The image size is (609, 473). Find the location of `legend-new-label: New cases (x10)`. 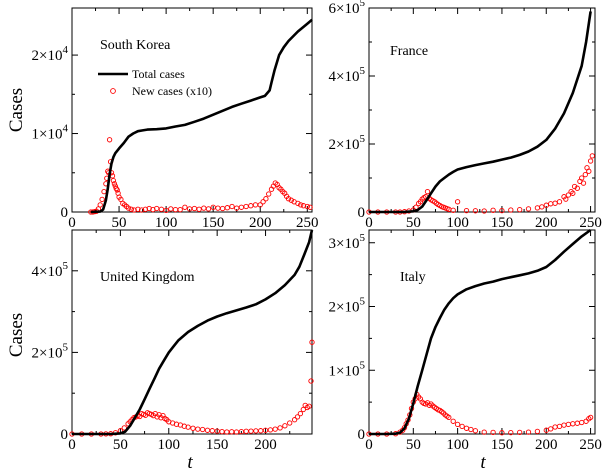

legend-new-label: New cases (x10) is located at coordinates (172, 91).